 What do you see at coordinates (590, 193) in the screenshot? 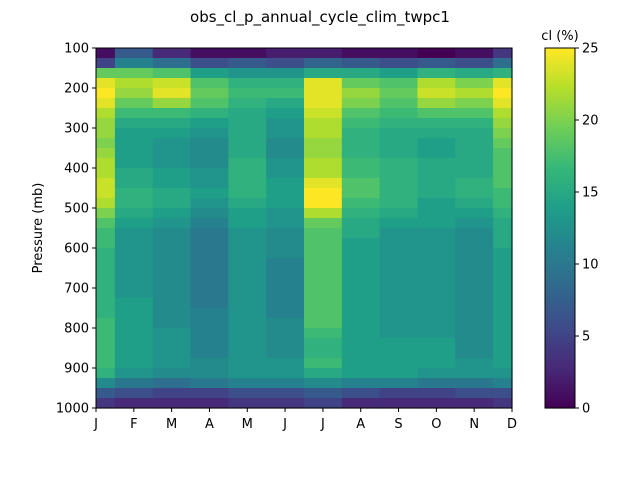
I see `colorbar-tick-label: 15` at bounding box center [590, 193].